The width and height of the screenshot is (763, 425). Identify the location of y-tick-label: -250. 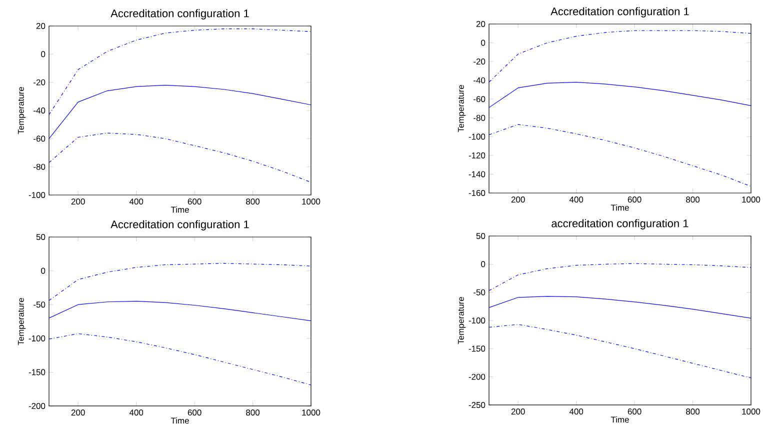
(477, 405).